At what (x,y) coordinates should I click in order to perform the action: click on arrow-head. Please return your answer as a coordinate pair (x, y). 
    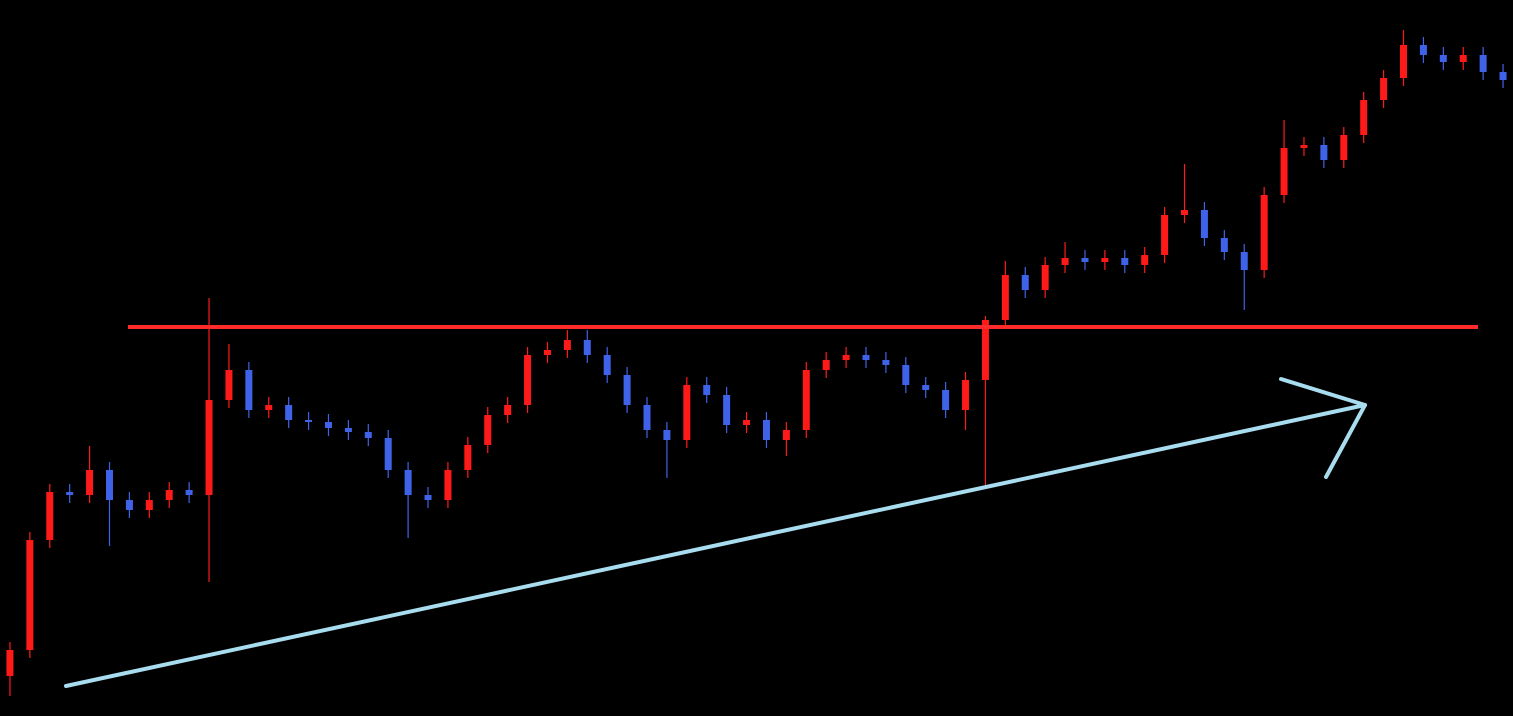
    Looking at the image, I should click on (1323, 428).